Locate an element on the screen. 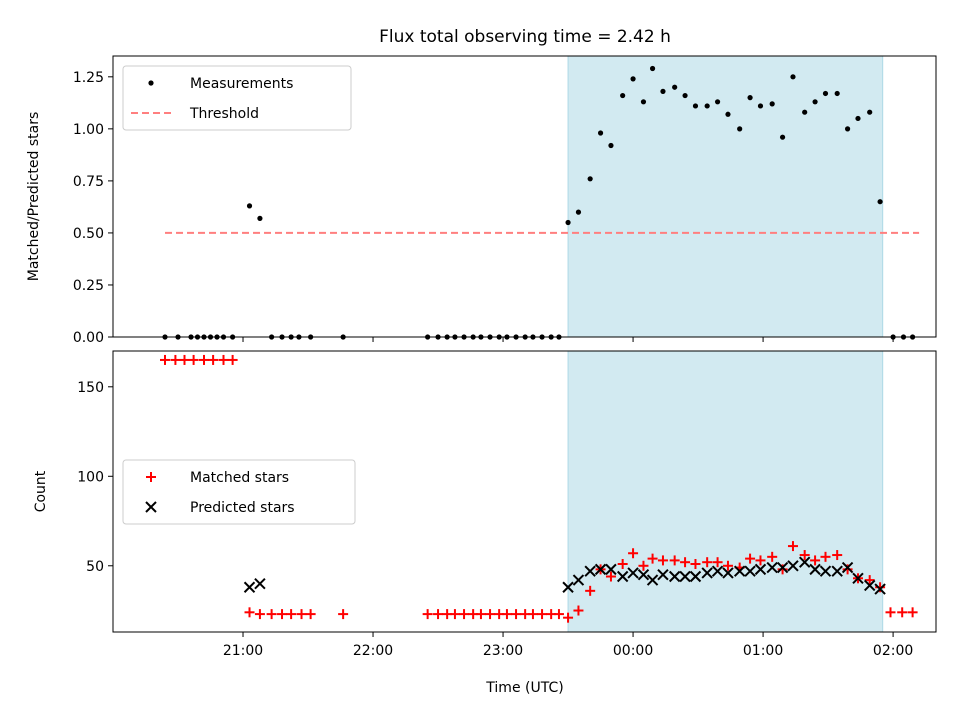  observing-window-count is located at coordinates (725, 491).